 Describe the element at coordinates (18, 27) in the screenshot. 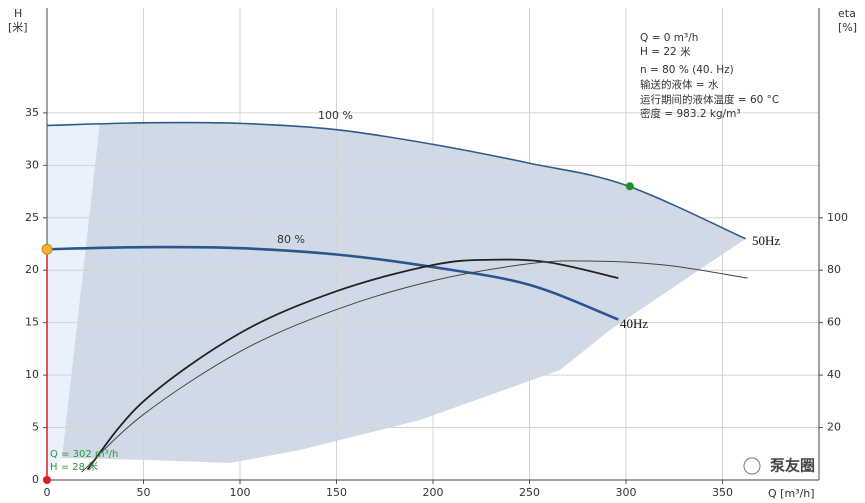

I see `y-axis-unit: [米]` at that location.